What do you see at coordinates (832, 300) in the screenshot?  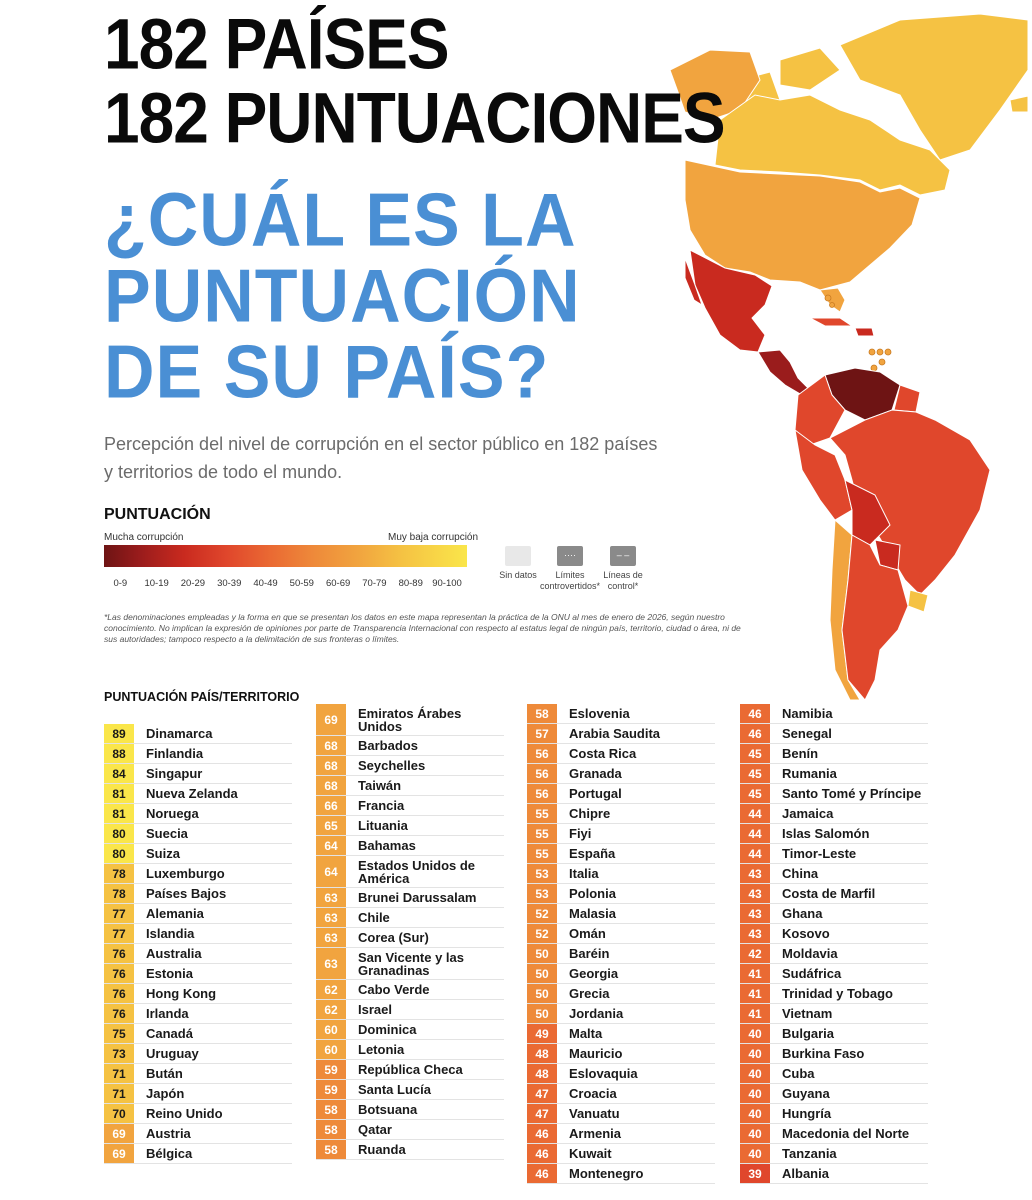 I see `map-florida` at bounding box center [832, 300].